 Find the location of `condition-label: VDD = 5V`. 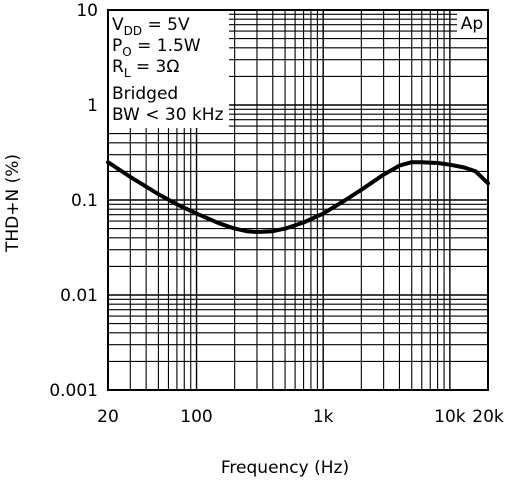

condition-label: VDD = 5V is located at coordinates (151, 26).